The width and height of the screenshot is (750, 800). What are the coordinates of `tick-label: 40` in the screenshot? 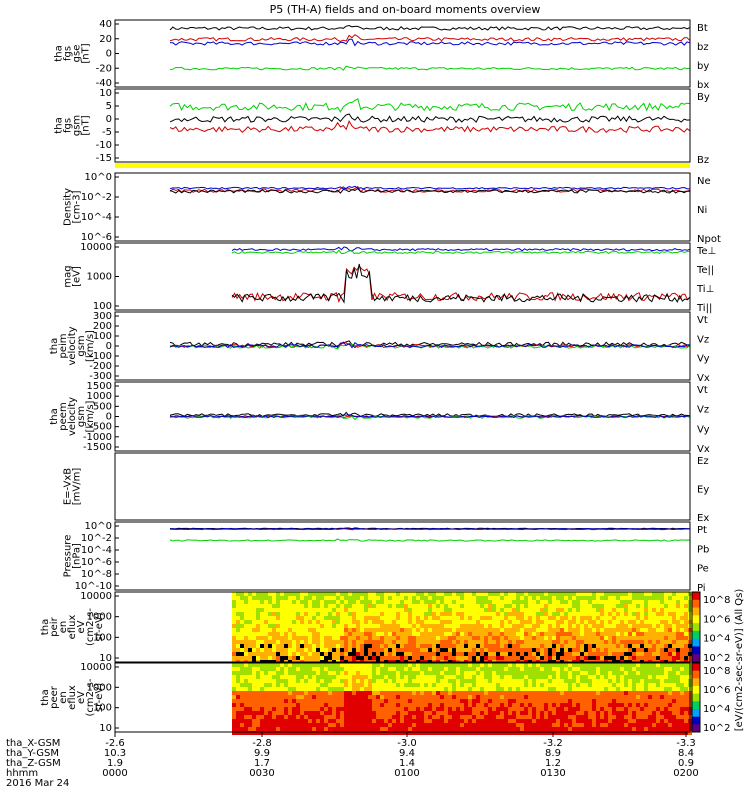 It's located at (105, 24).